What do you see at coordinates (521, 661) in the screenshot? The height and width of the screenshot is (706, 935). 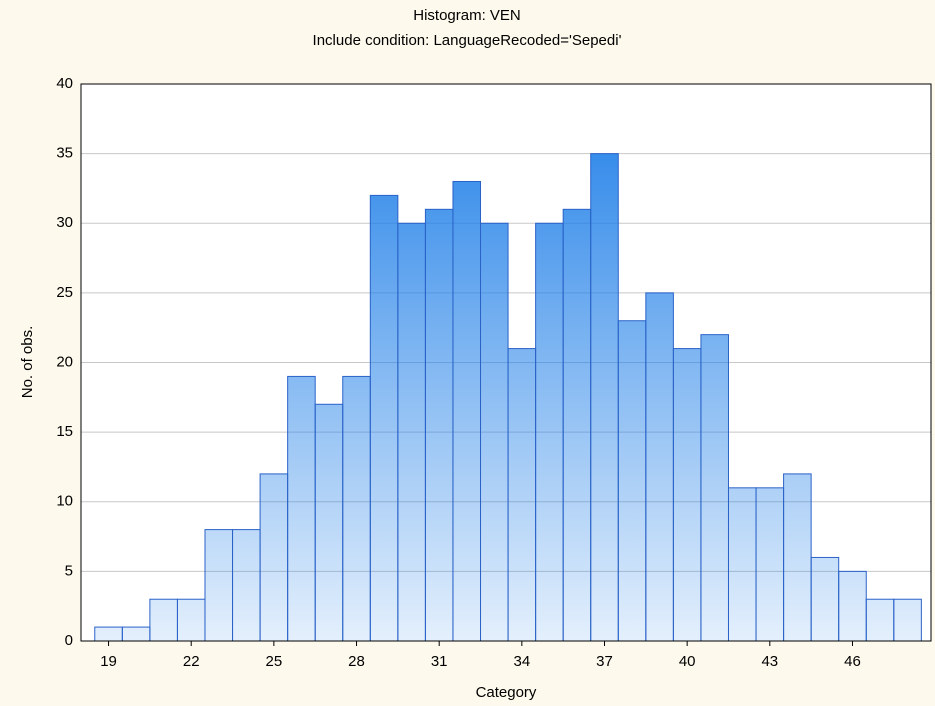 I see `x-tick-label: 34` at bounding box center [521, 661].